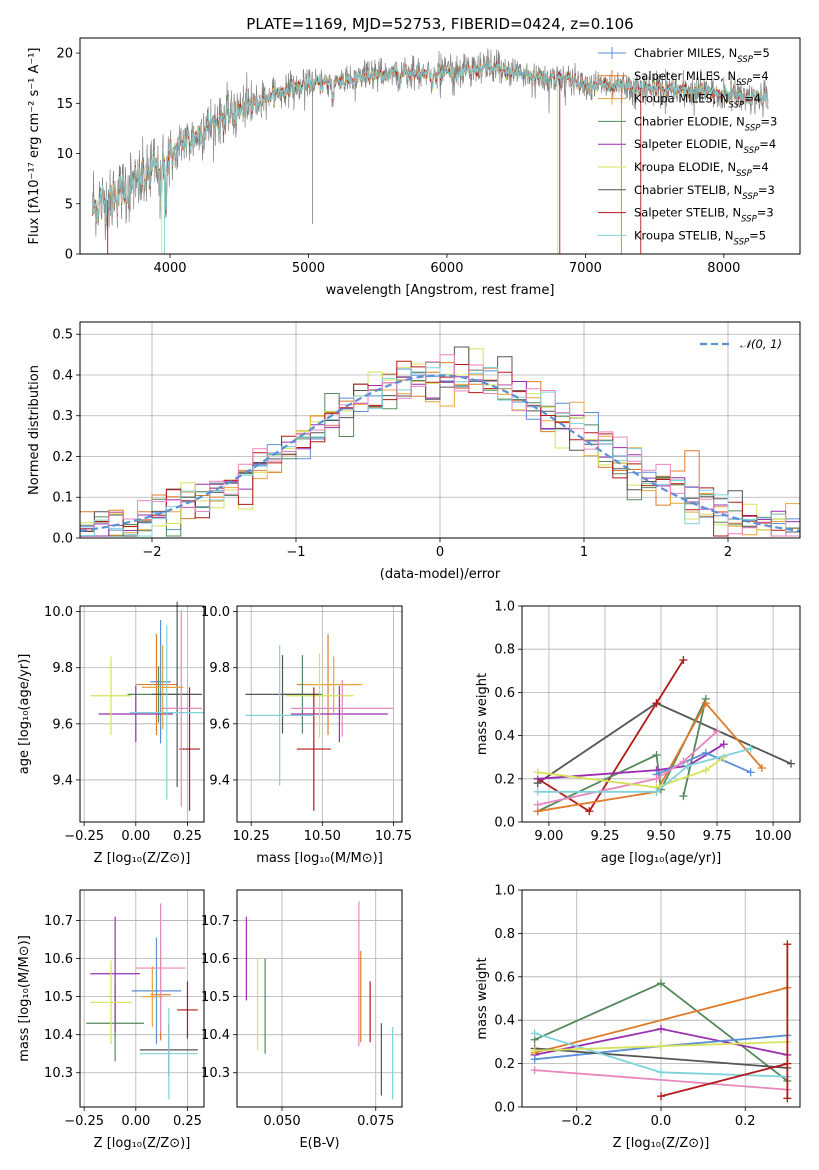 This screenshot has width=819, height=1170. What do you see at coordinates (215, 921) in the screenshot?
I see `y-tick-label: 10.7` at bounding box center [215, 921].